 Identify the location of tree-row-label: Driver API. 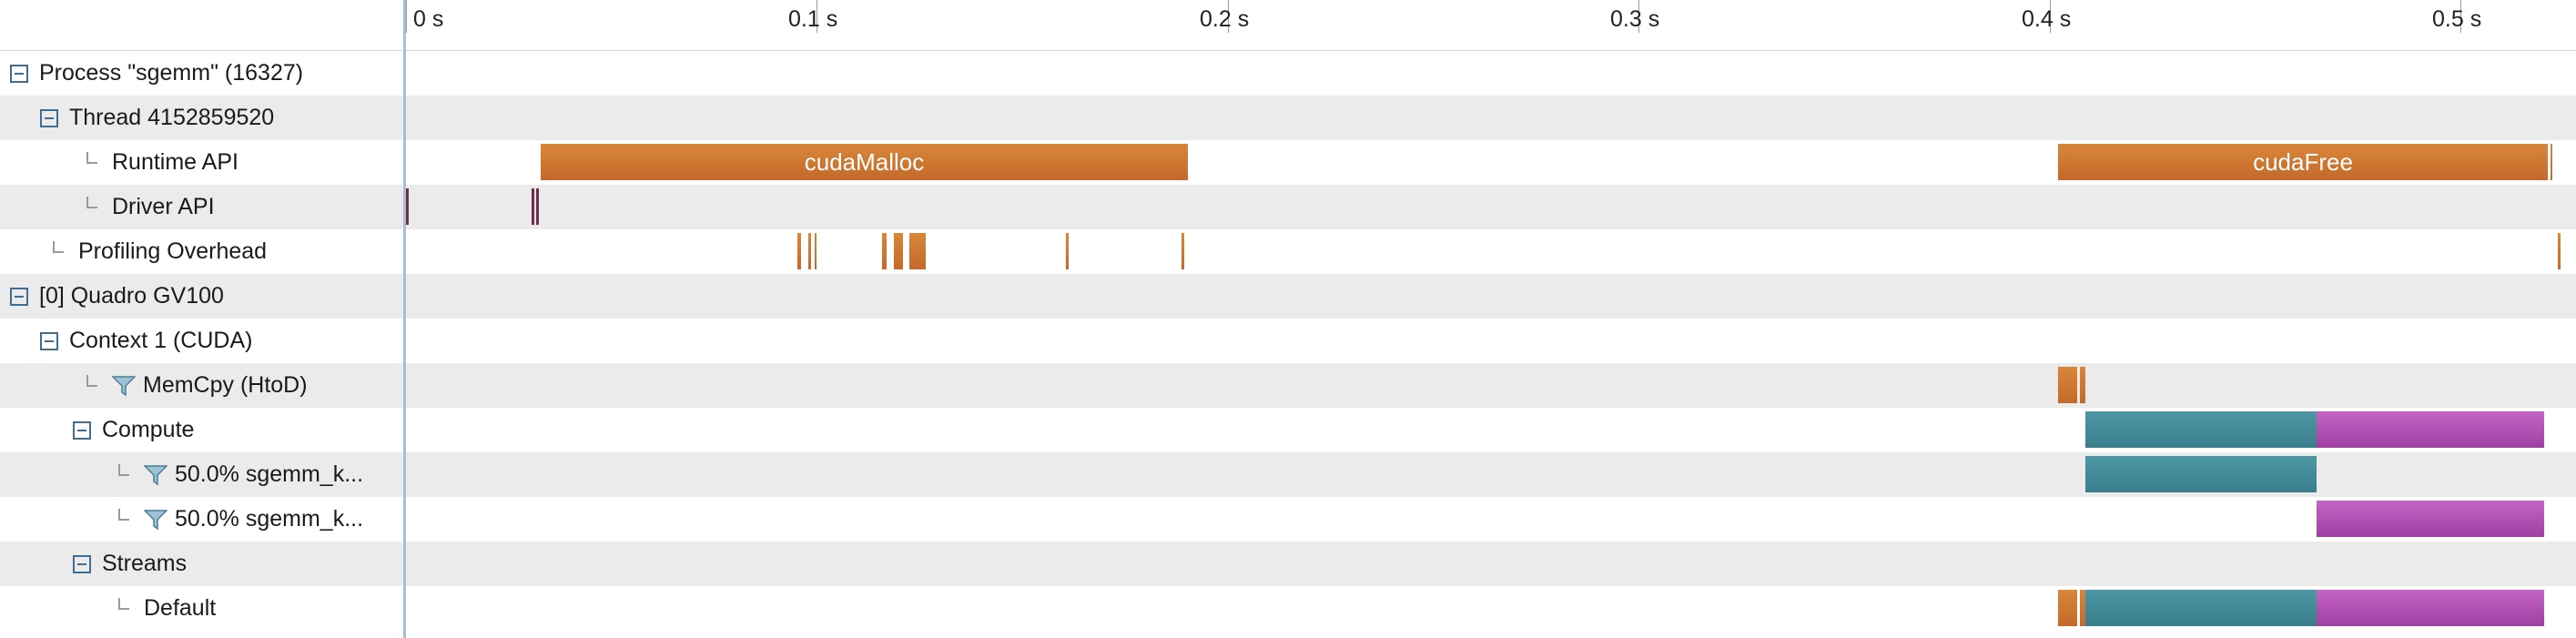
(163, 206).